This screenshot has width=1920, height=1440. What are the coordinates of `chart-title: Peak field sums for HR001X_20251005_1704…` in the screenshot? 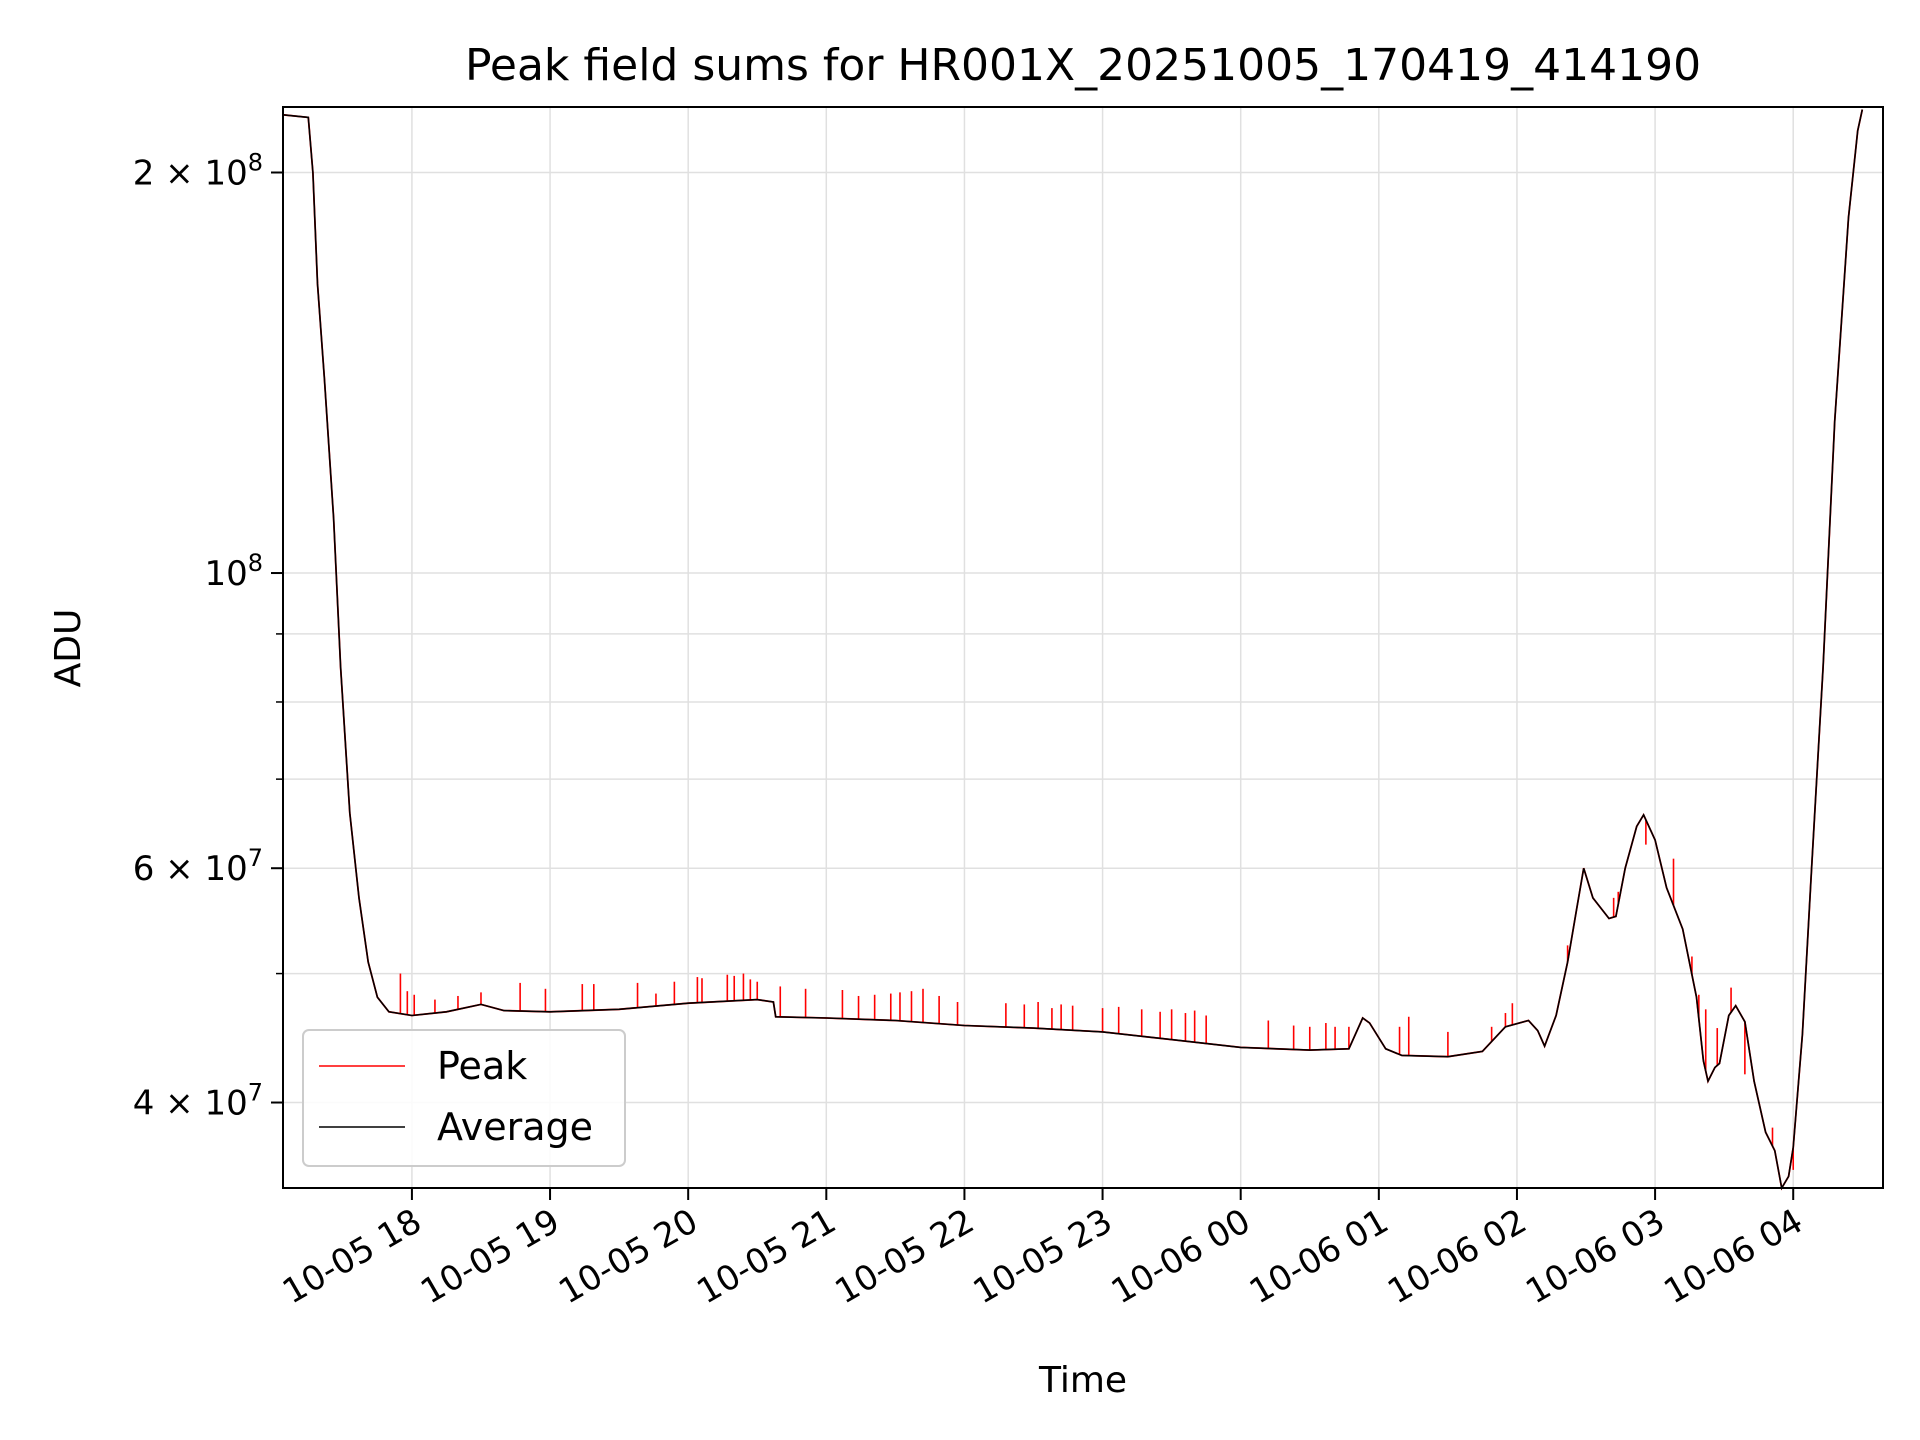 It's located at (1083, 65).